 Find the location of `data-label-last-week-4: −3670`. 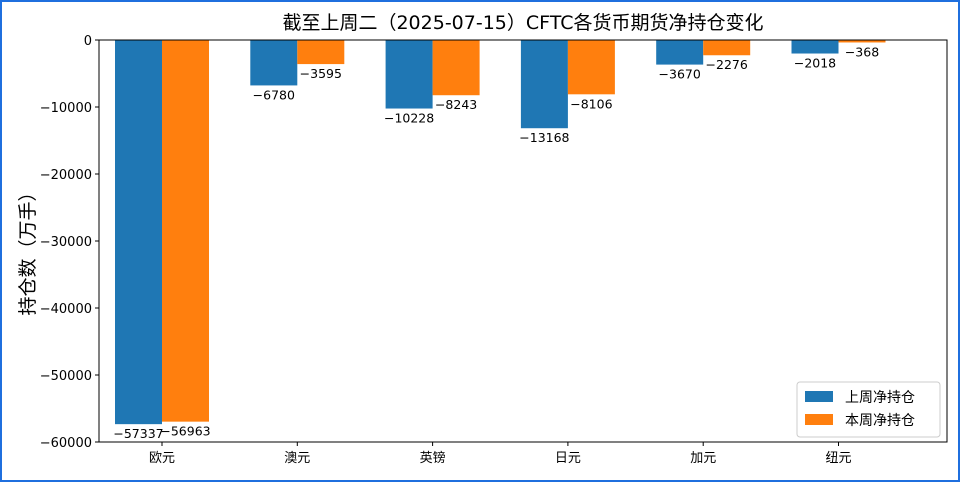

data-label-last-week-4: −3670 is located at coordinates (680, 74).